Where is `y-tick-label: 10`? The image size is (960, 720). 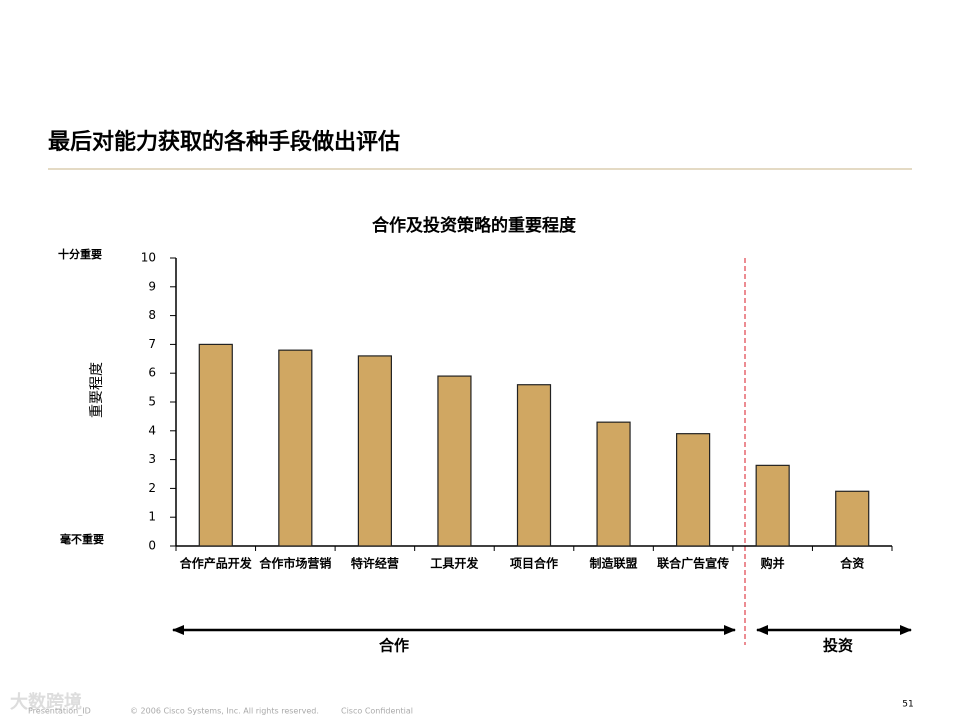 y-tick-label: 10 is located at coordinates (148, 258).